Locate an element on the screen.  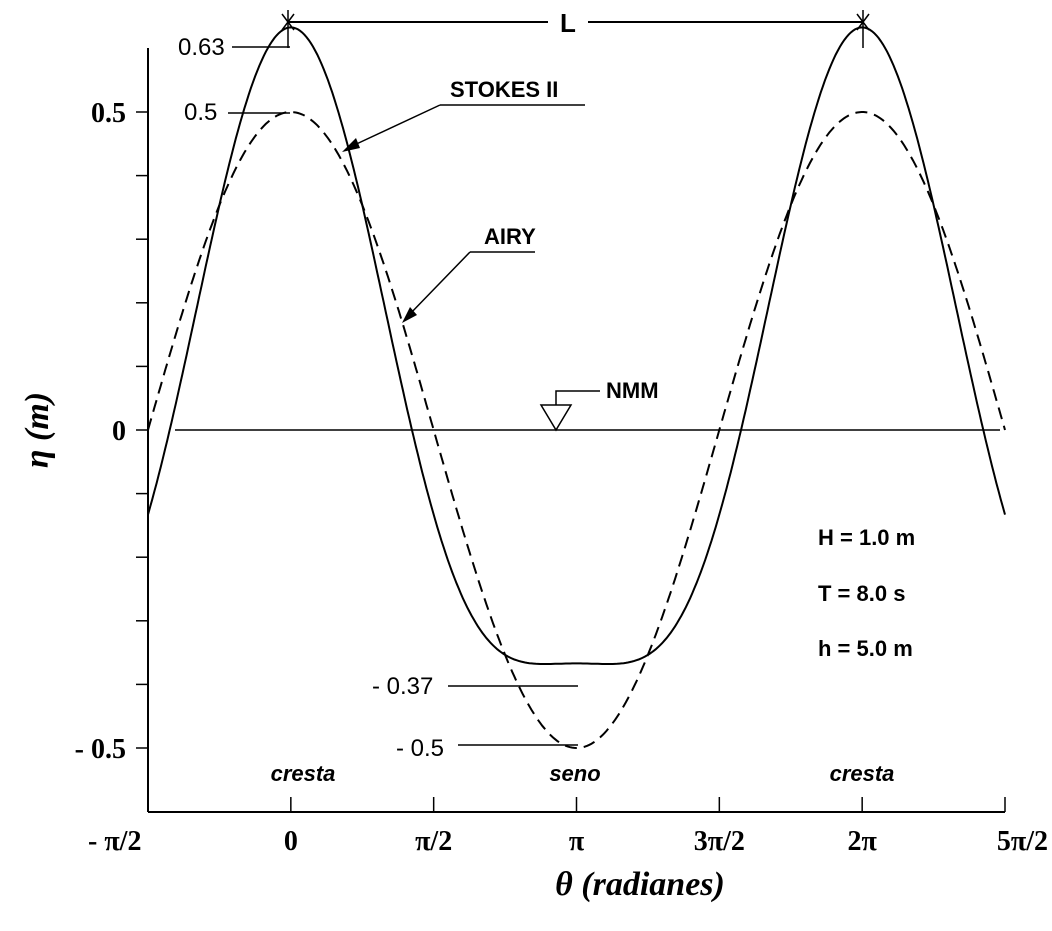
x-tick-label: π is located at coordinates (577, 841).